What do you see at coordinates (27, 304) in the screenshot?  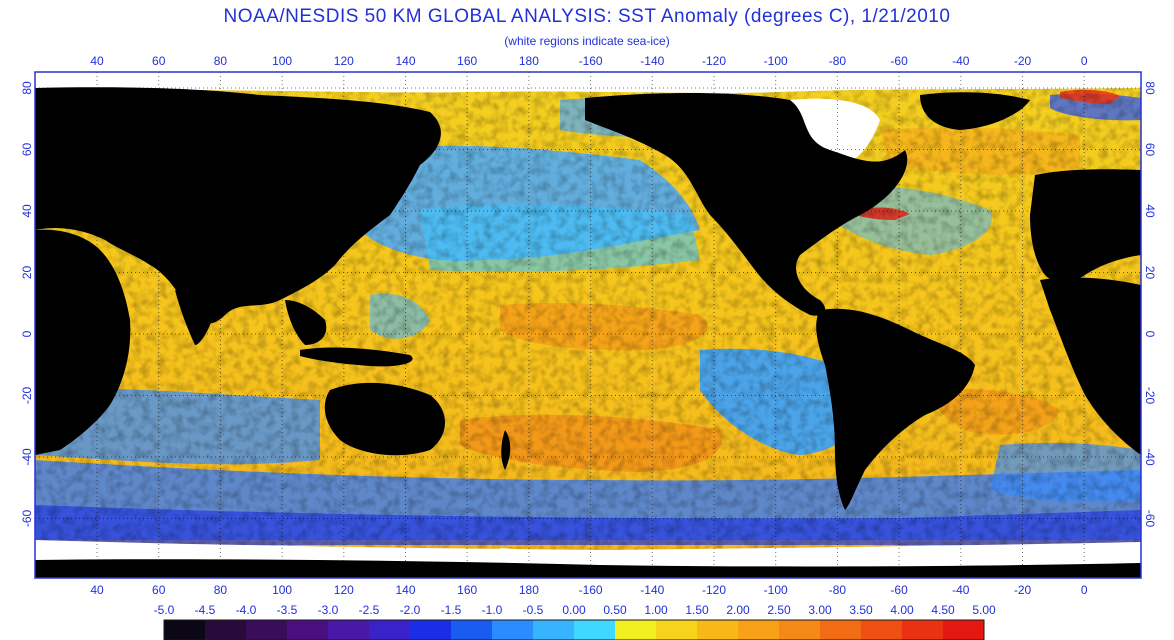 I see `y-axis-left: 80 60 40 20 0 -20 -40 -60` at bounding box center [27, 304].